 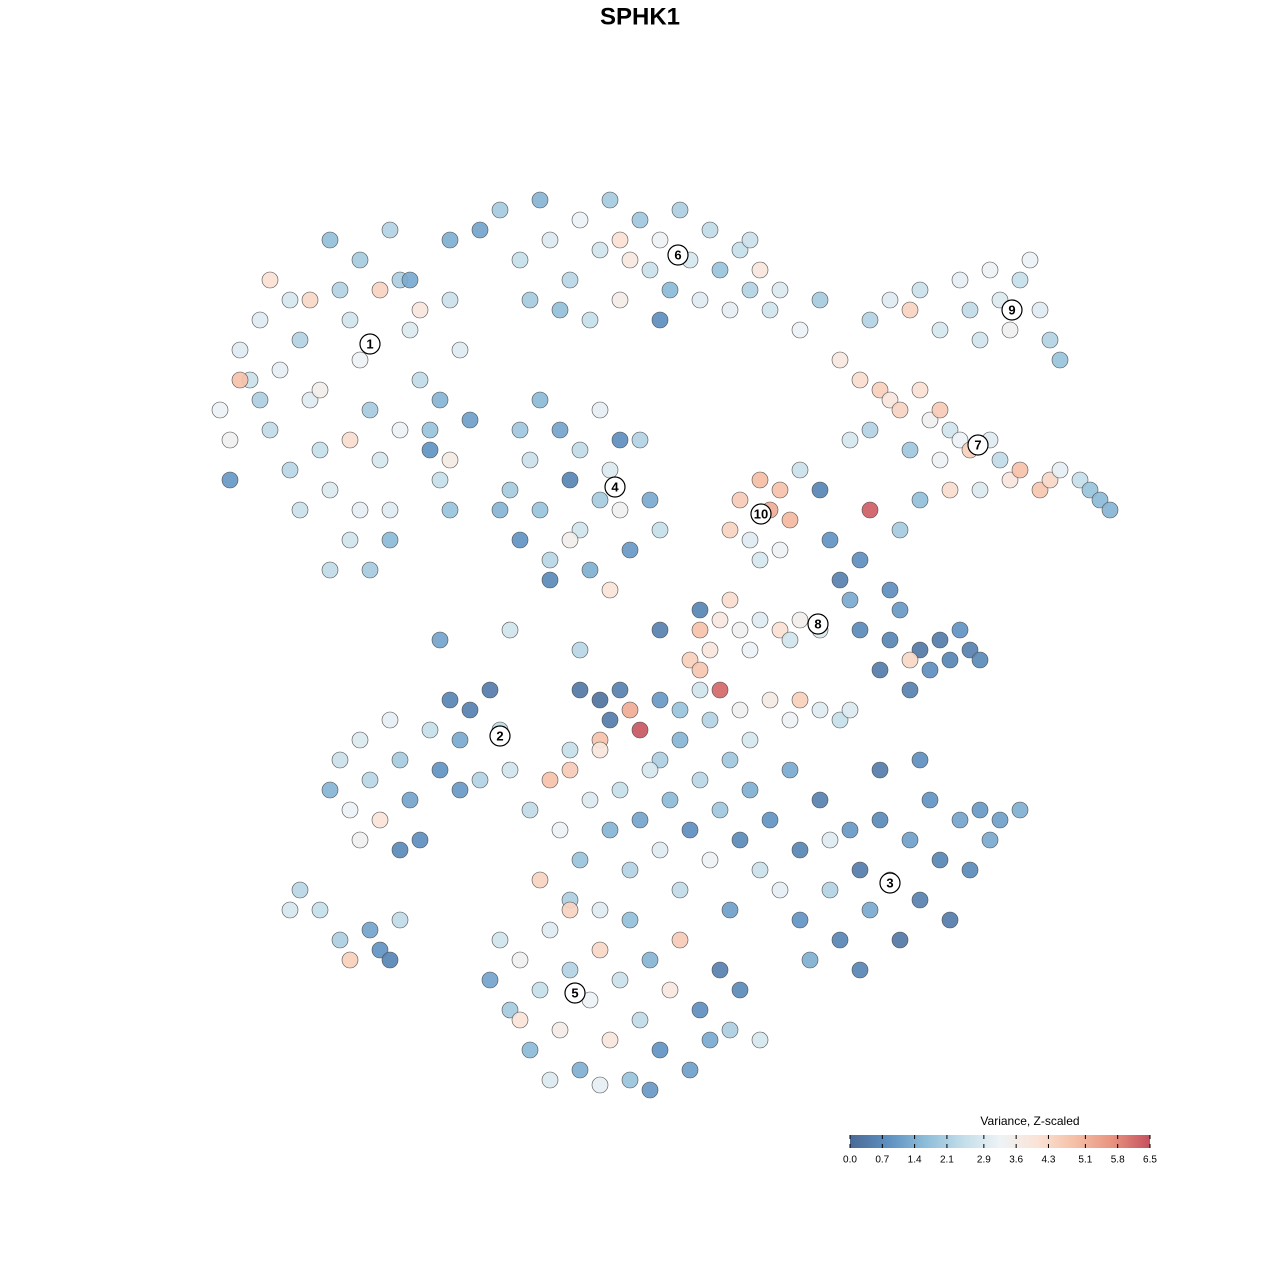 I want to click on colorbar-tick-label: 1.4, so click(x=915, y=1160).